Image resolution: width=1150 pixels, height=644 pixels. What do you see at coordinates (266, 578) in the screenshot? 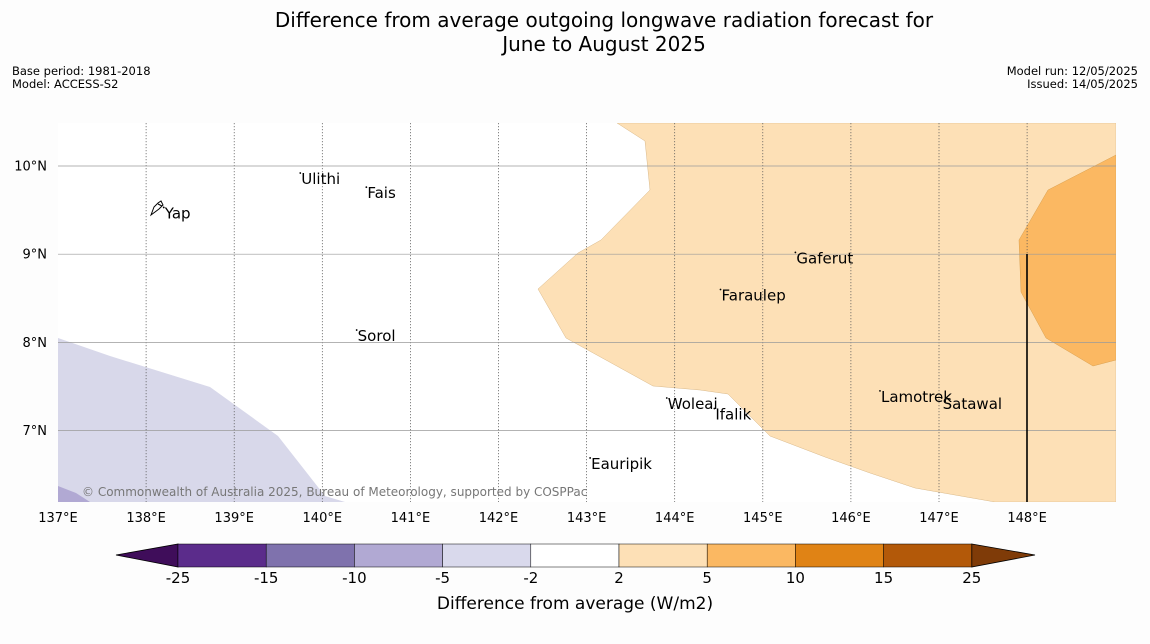
I see `colorbar-tick-label: -15` at bounding box center [266, 578].